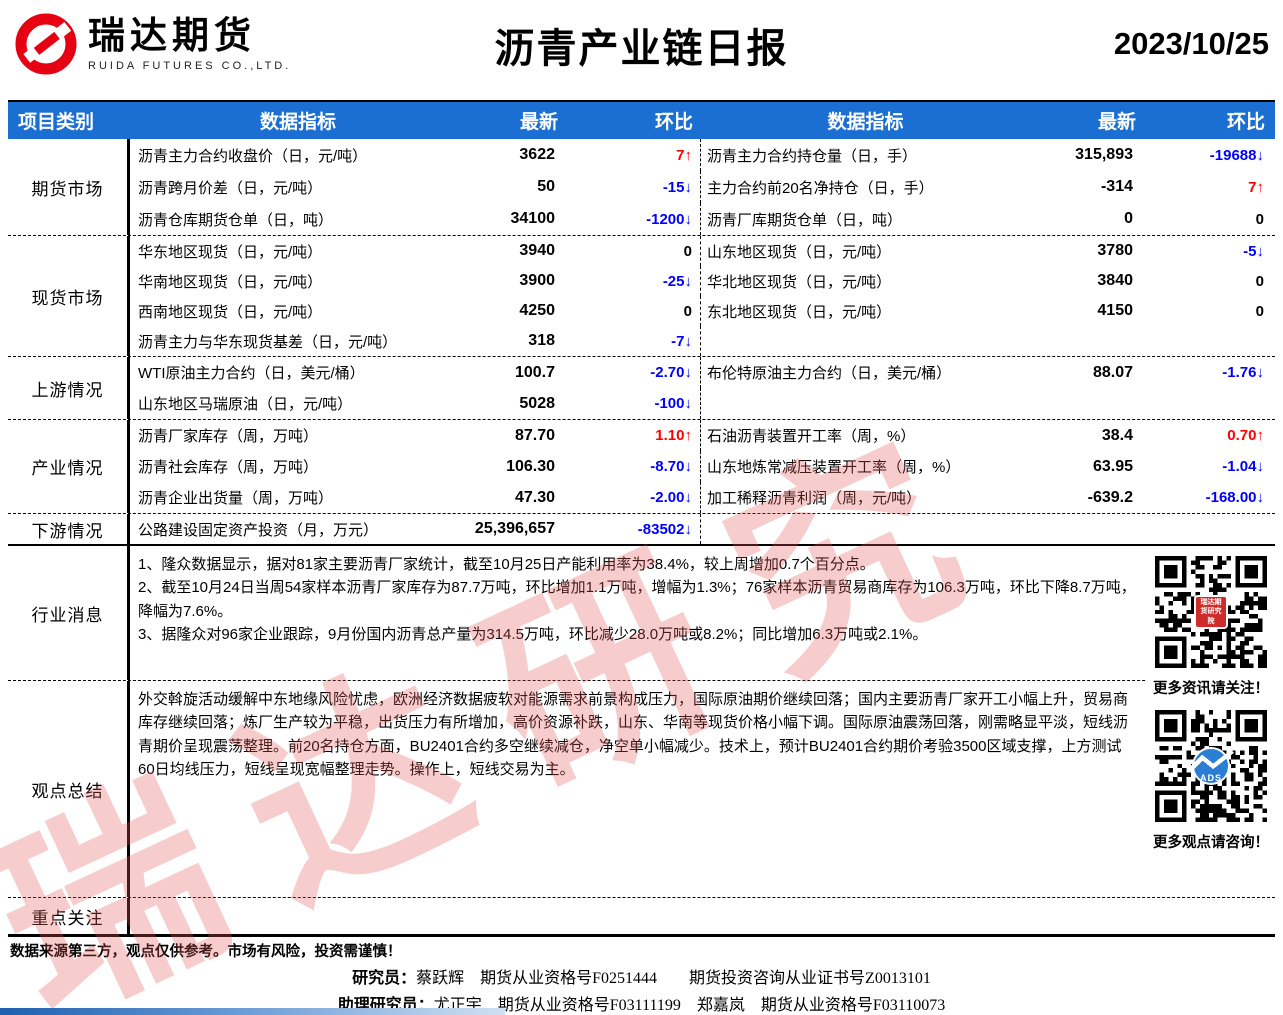 This screenshot has width=1283, height=1015. I want to click on latest-value: -639.2, so click(1110, 497).